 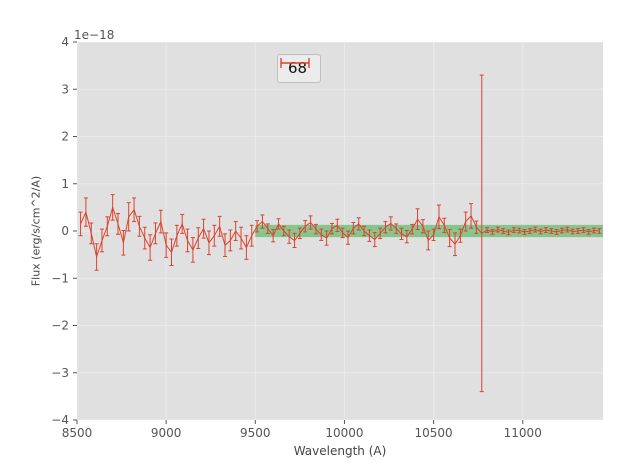 What do you see at coordinates (65, 184) in the screenshot?
I see `y-tick-label: 1` at bounding box center [65, 184].